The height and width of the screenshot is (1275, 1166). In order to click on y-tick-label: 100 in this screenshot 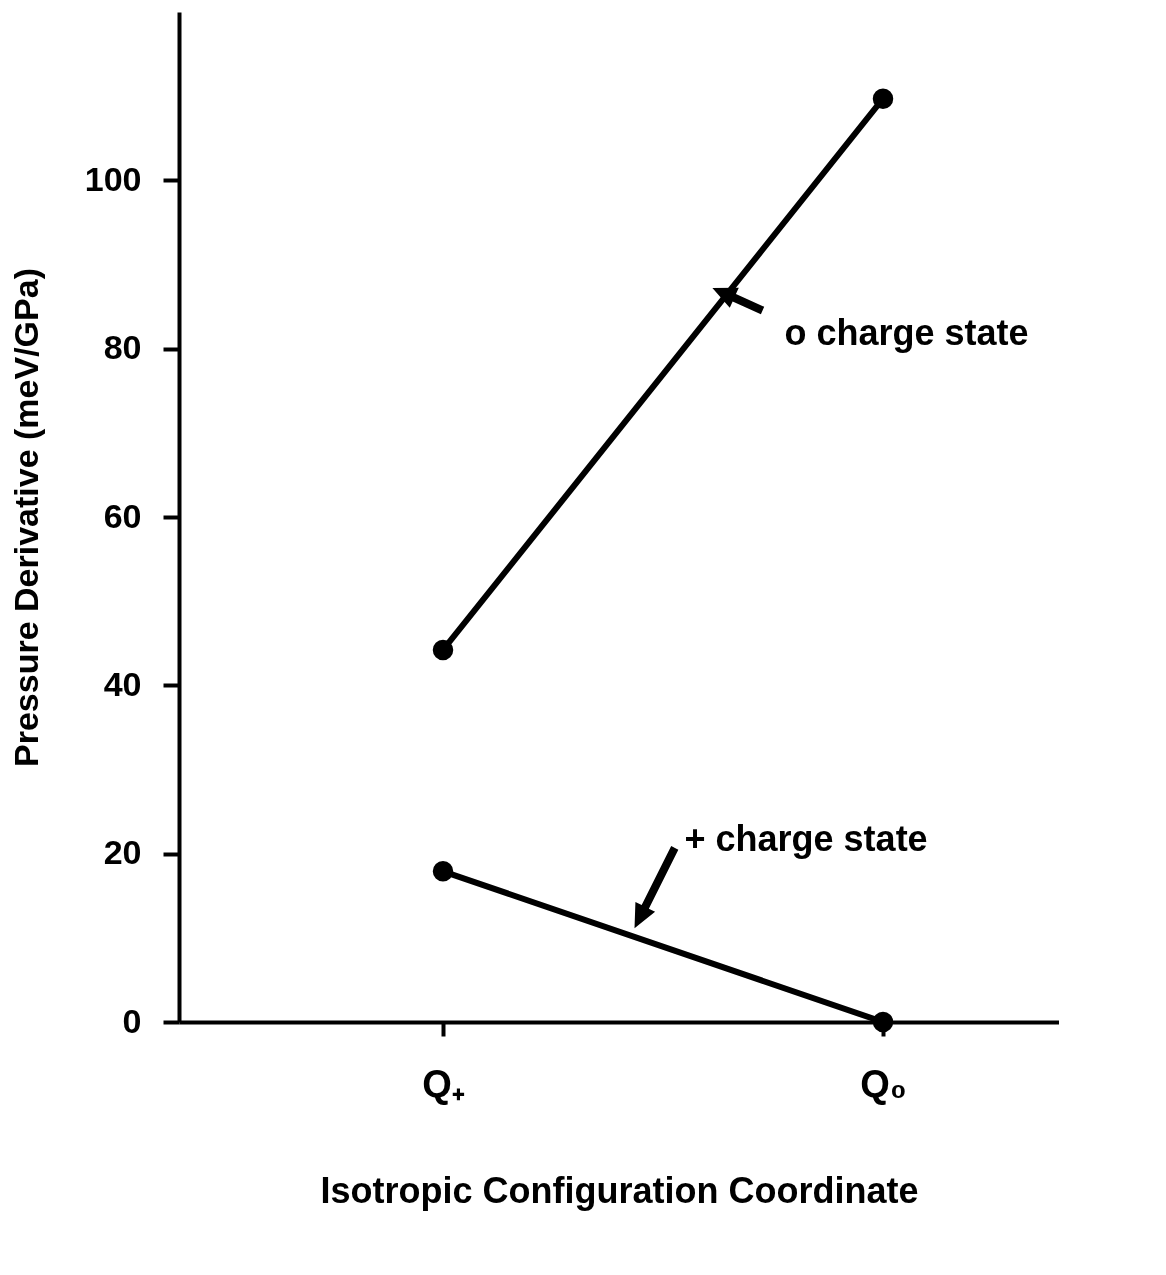, I will do `click(113, 178)`.